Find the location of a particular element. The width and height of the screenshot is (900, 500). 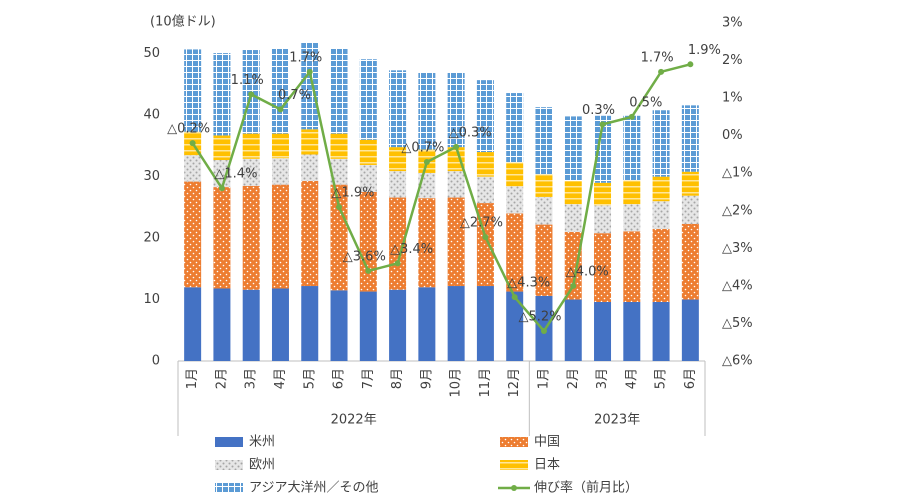

legend-swatch is located at coordinates (229, 465).